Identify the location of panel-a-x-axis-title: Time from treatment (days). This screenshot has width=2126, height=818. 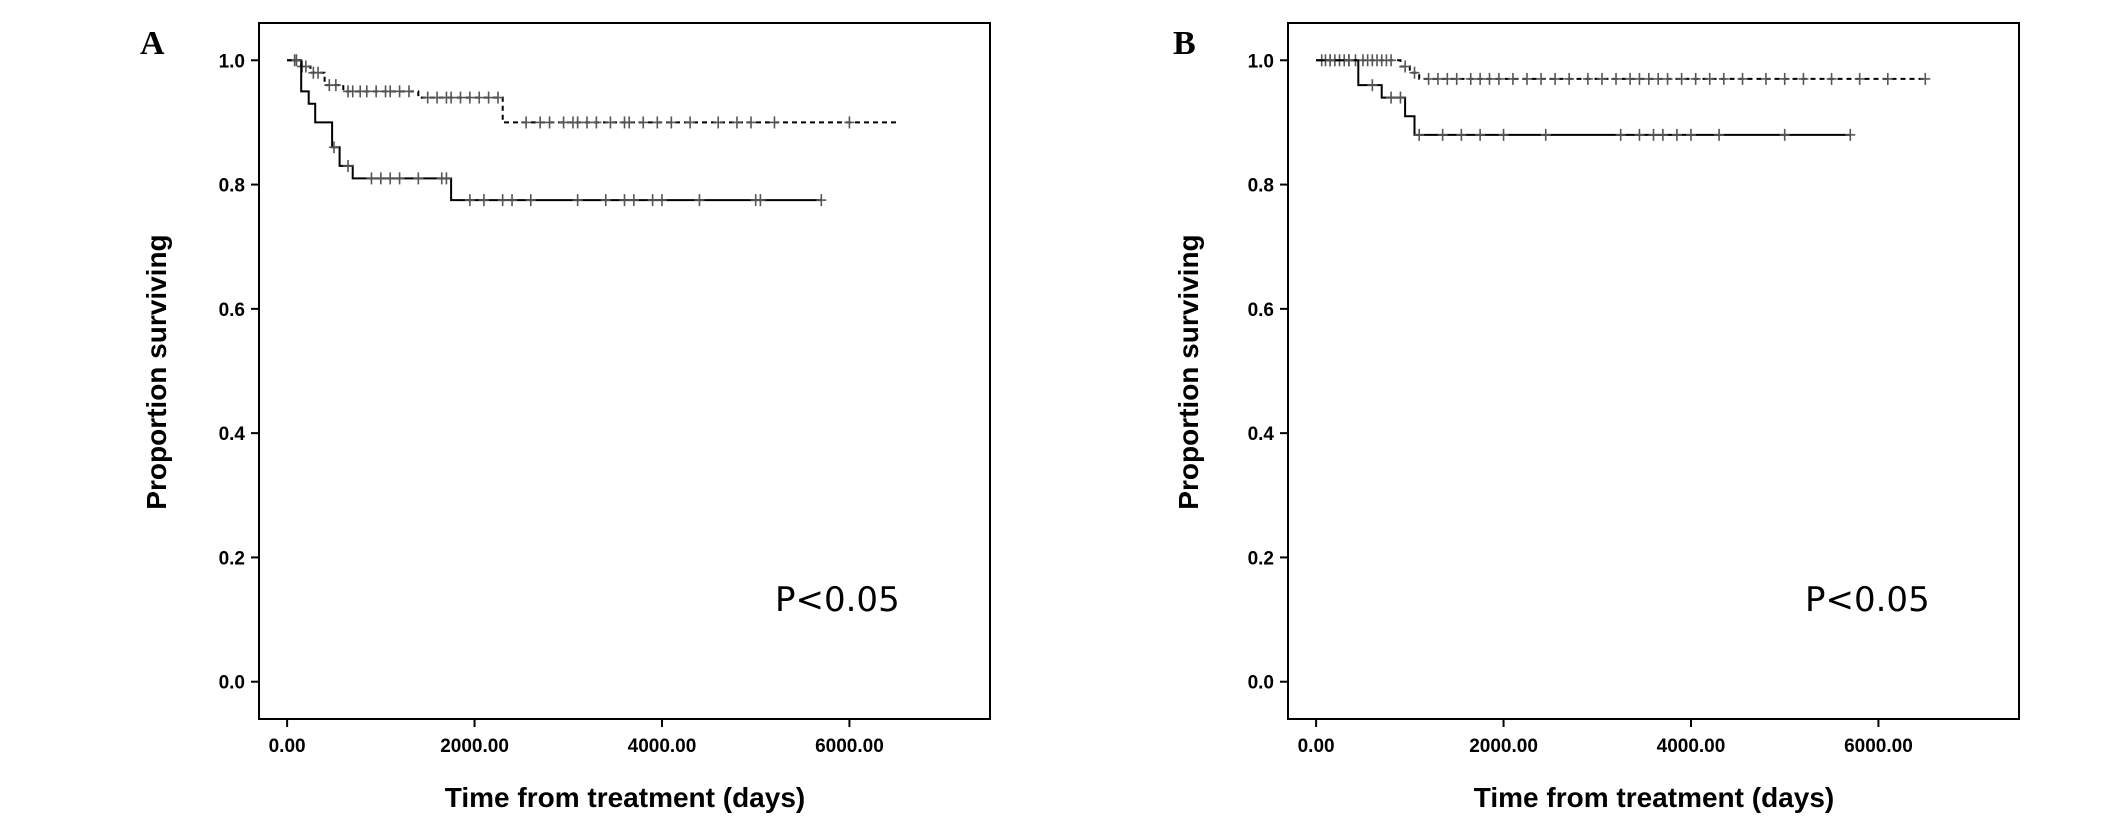
(625, 797).